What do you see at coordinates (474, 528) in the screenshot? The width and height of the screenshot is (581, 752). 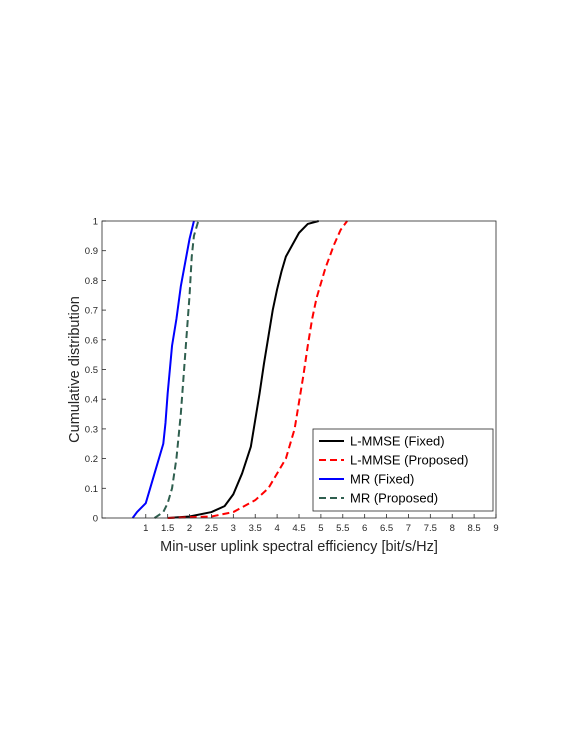 I see `x-tick-label: 8.5` at bounding box center [474, 528].